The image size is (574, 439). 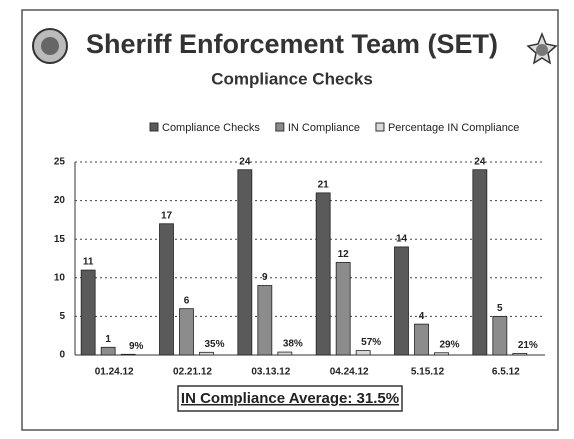 What do you see at coordinates (293, 344) in the screenshot?
I see `data-label: 38%` at bounding box center [293, 344].